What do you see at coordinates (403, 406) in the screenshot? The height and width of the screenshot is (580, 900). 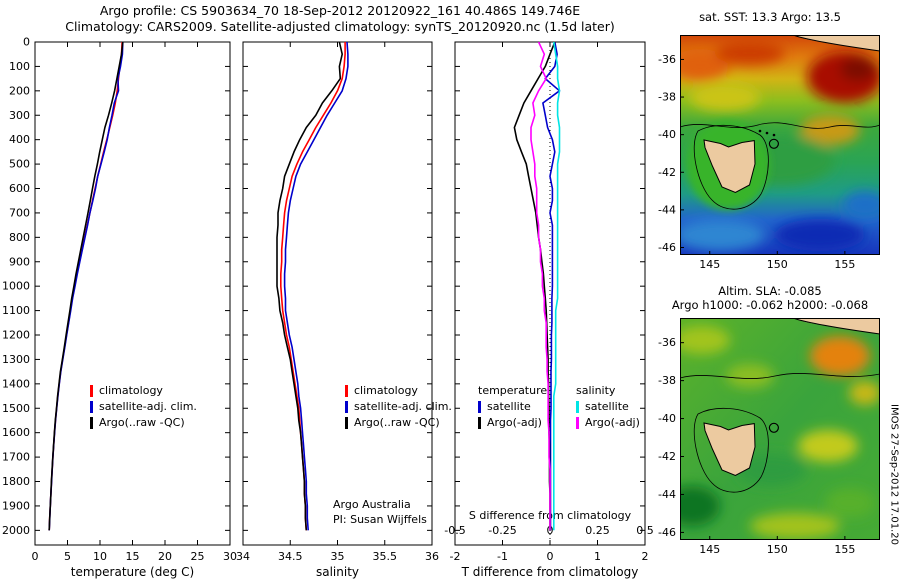 I see `legend-label-satellite-adj-sal: satellite-adj. clim.` at bounding box center [403, 406].